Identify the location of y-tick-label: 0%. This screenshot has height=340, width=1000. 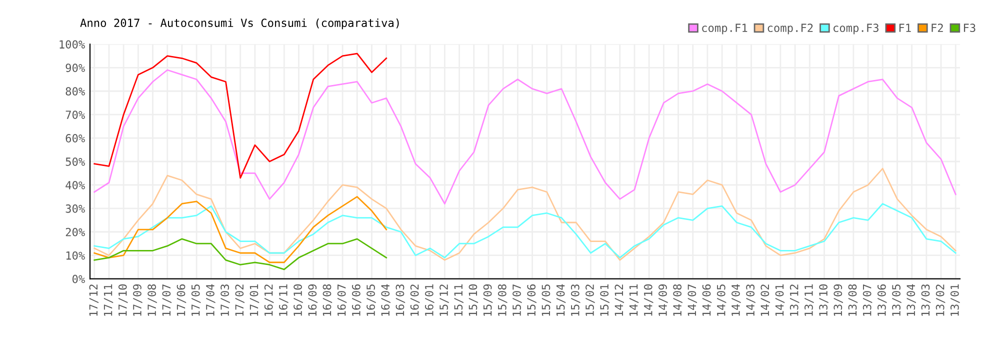
(78, 279).